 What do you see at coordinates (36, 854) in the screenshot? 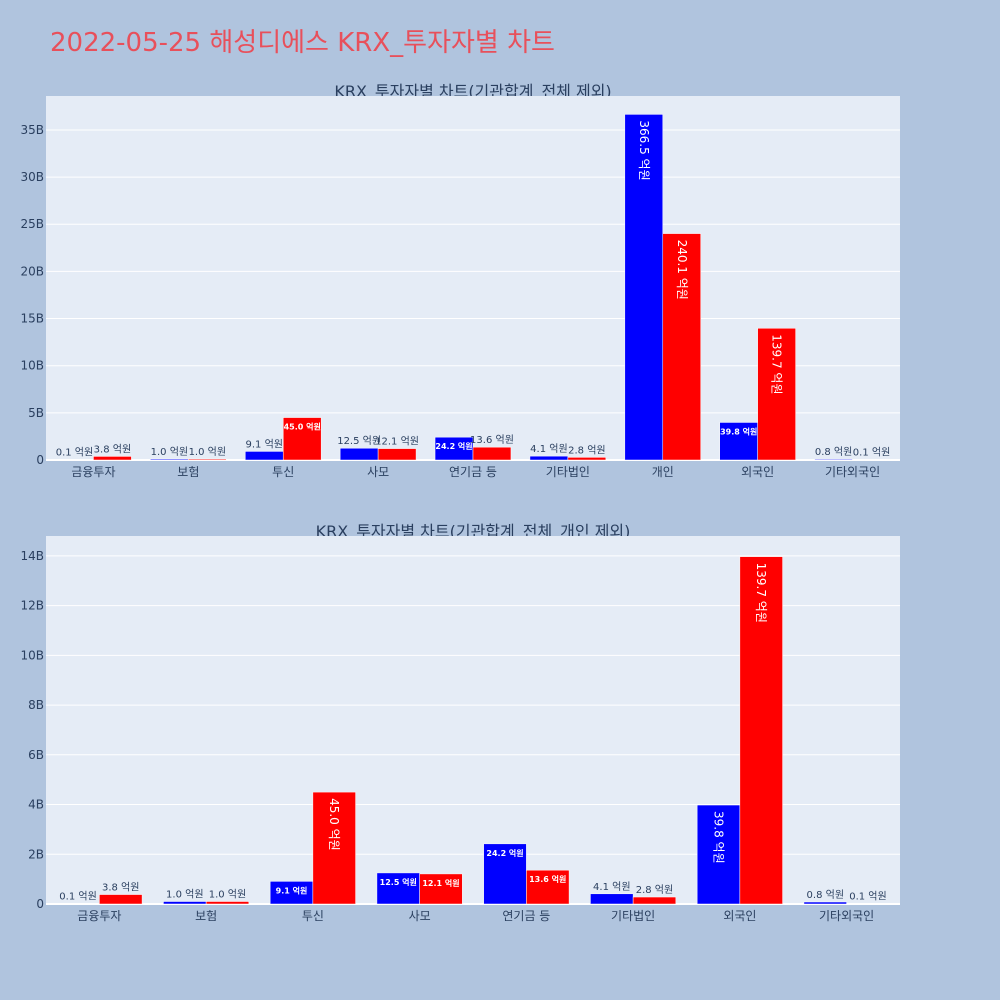
I see `y-tick-label: 2B` at bounding box center [36, 854].